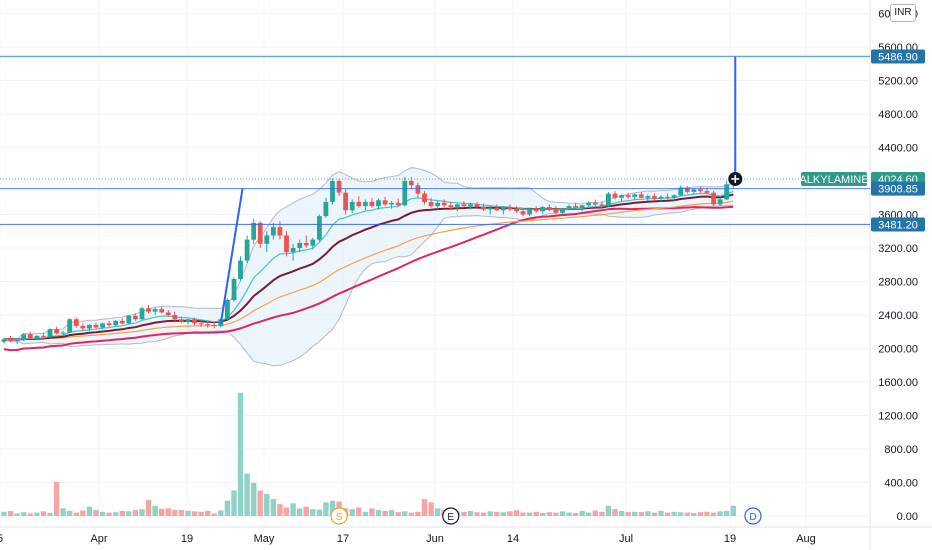  What do you see at coordinates (898, 188) in the screenshot?
I see `price-tag-bg` at bounding box center [898, 188].